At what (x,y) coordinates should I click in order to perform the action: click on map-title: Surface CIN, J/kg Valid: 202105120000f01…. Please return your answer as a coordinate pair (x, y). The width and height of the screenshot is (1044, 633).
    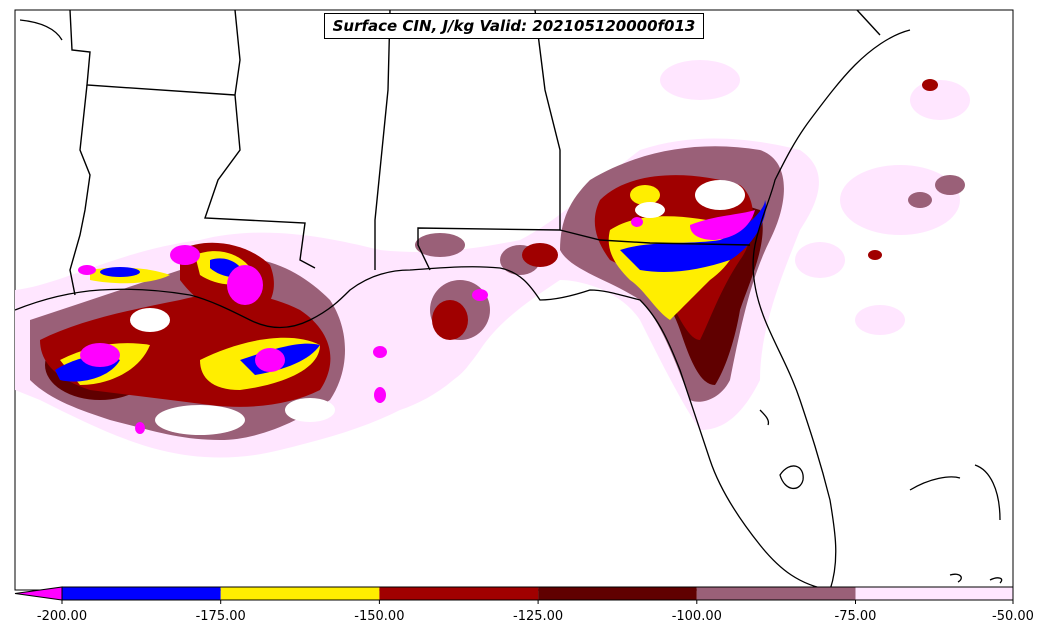
    Looking at the image, I should click on (514, 26).